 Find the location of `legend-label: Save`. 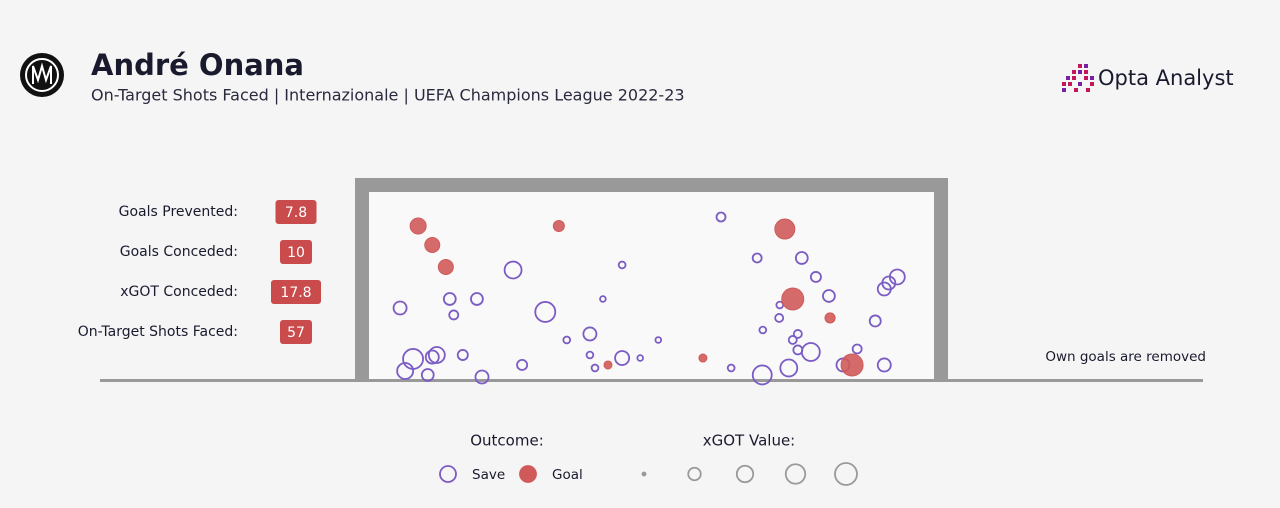

legend-label: Save is located at coordinates (488, 475).